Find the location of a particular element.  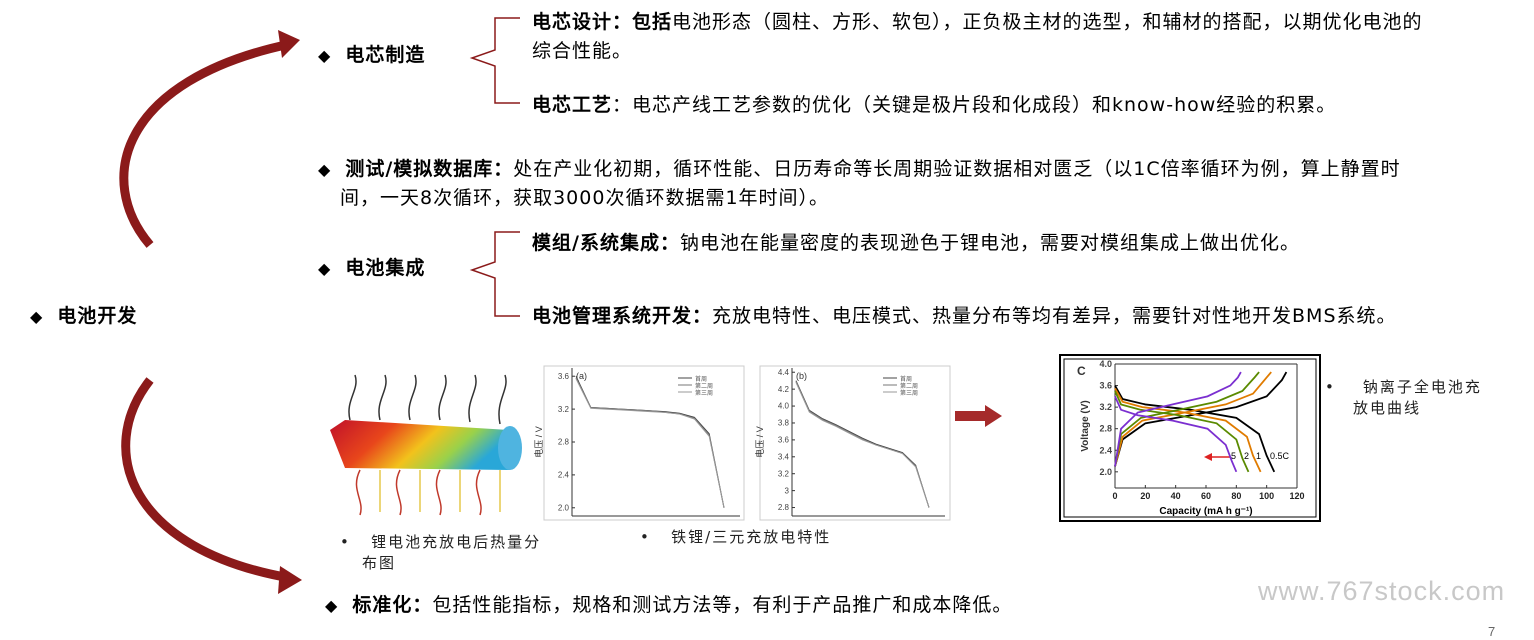

page-number: 7 is located at coordinates (1491, 631).